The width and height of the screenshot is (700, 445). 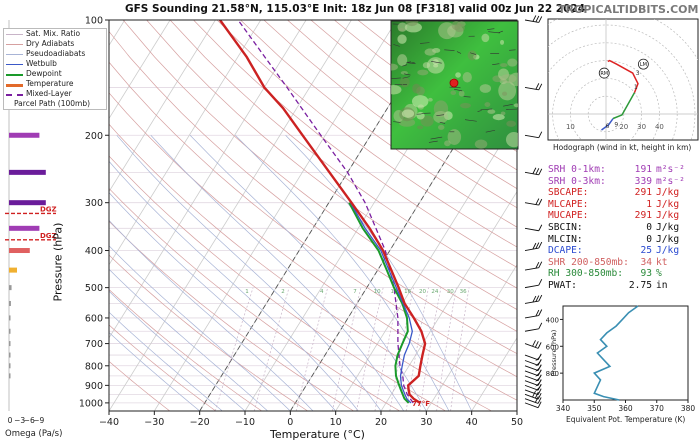 I want to click on param-value: 25, so click(x=646, y=251).